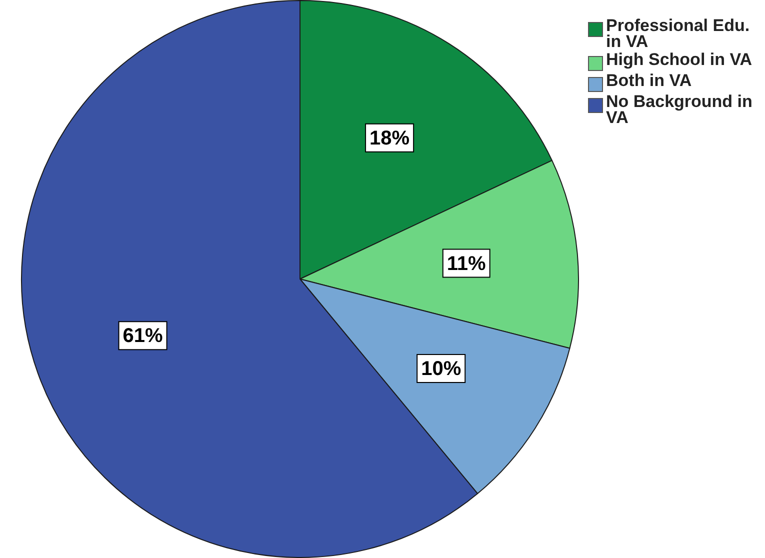 The height and width of the screenshot is (558, 765). I want to click on legend-label: Both in VA, so click(649, 80).